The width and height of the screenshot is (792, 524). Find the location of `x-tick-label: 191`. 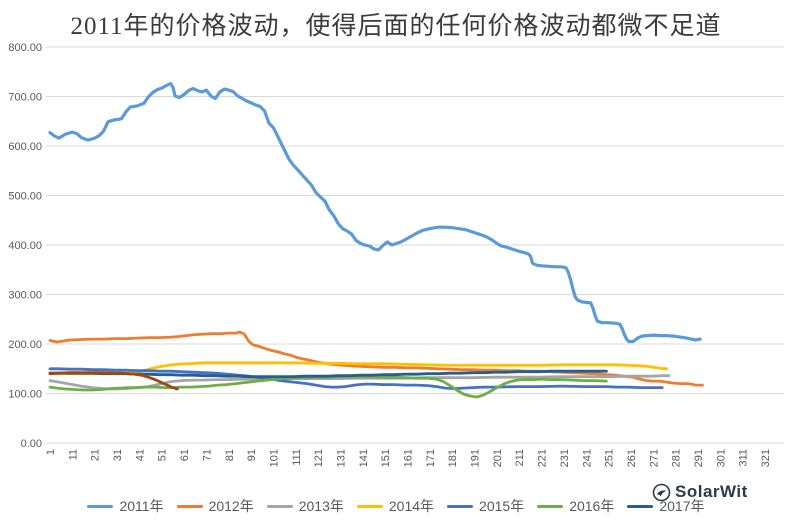

x-tick-label: 191 is located at coordinates (476, 458).